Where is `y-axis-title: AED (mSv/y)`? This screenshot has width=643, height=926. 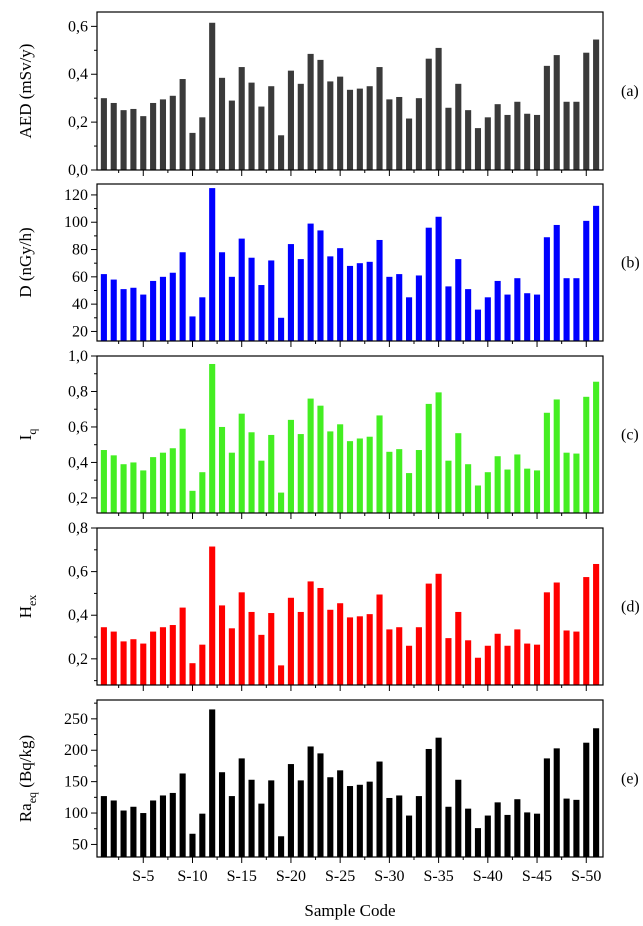
y-axis-title: AED (mSv/y) is located at coordinates (25, 91).